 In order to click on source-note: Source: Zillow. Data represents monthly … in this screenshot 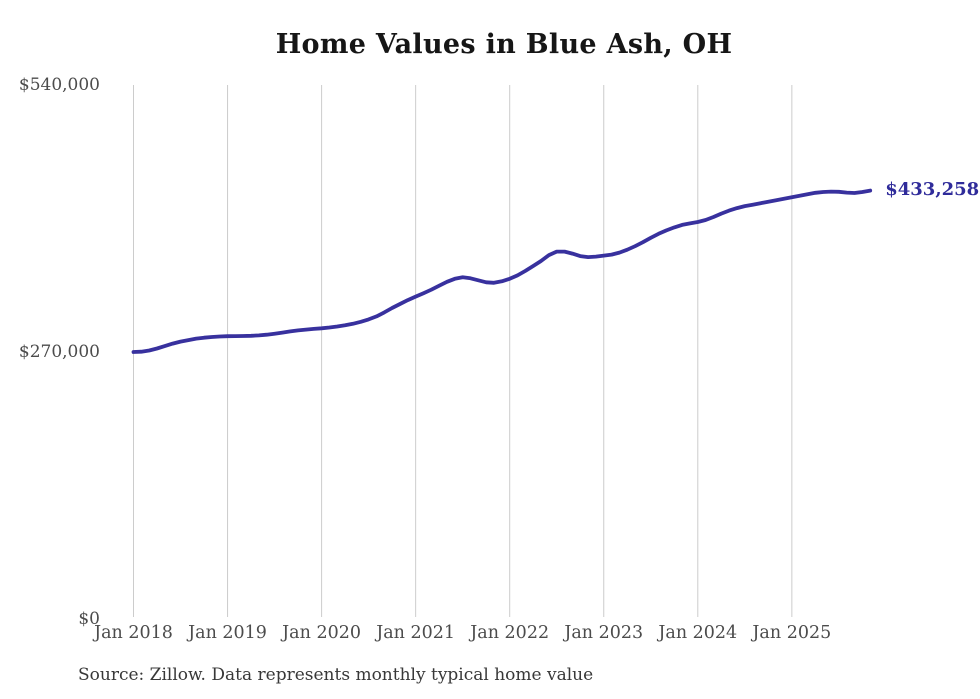, I will do `click(336, 675)`.